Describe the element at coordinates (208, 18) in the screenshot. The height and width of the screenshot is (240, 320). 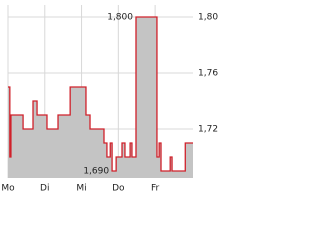
I see `y-tick-label: 1,80` at that location.